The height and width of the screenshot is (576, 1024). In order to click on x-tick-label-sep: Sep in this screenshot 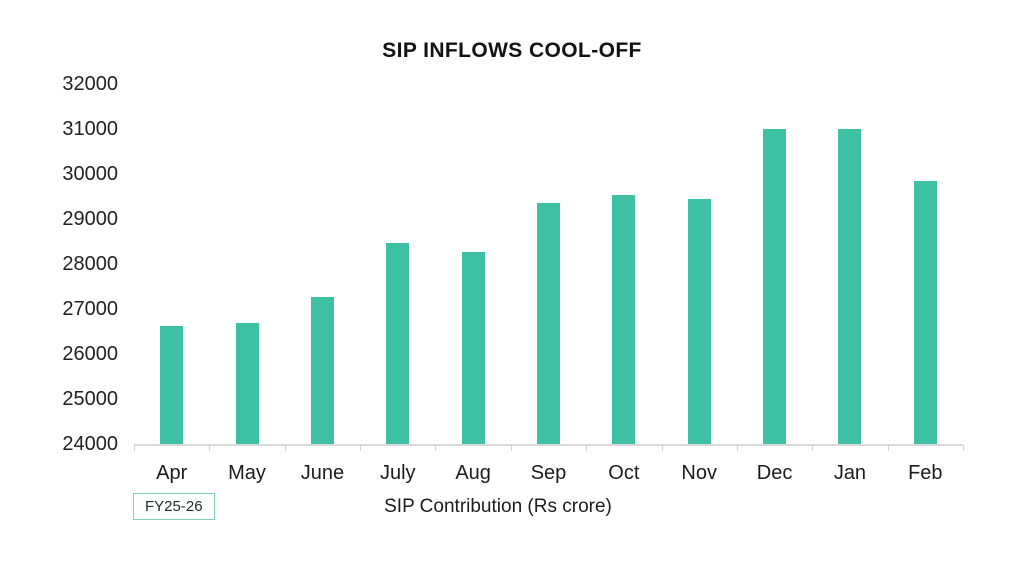, I will do `click(548, 473)`.